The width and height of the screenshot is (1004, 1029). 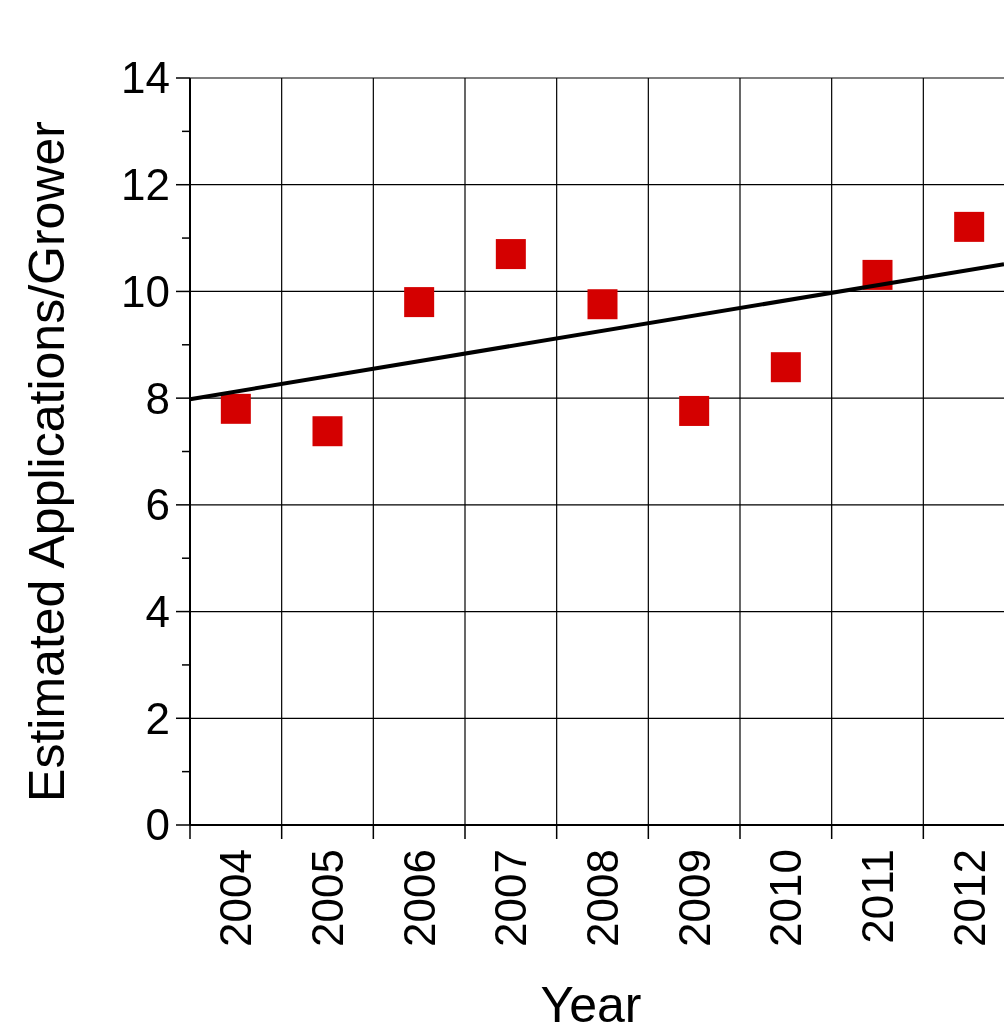 What do you see at coordinates (157, 398) in the screenshot?
I see `y-tick-label: 8` at bounding box center [157, 398].